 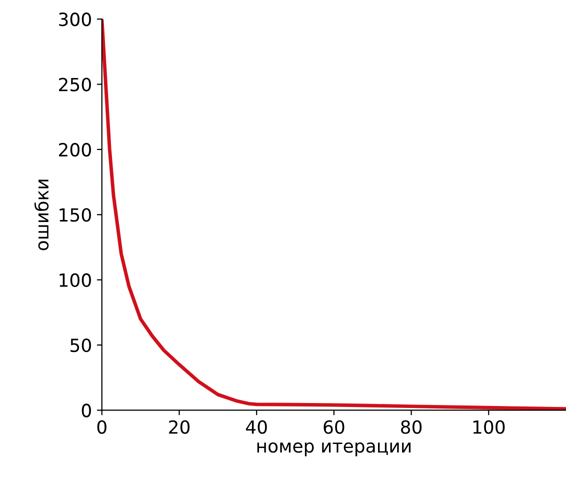 What do you see at coordinates (179, 427) in the screenshot?
I see `x-tick-label: 20` at bounding box center [179, 427].